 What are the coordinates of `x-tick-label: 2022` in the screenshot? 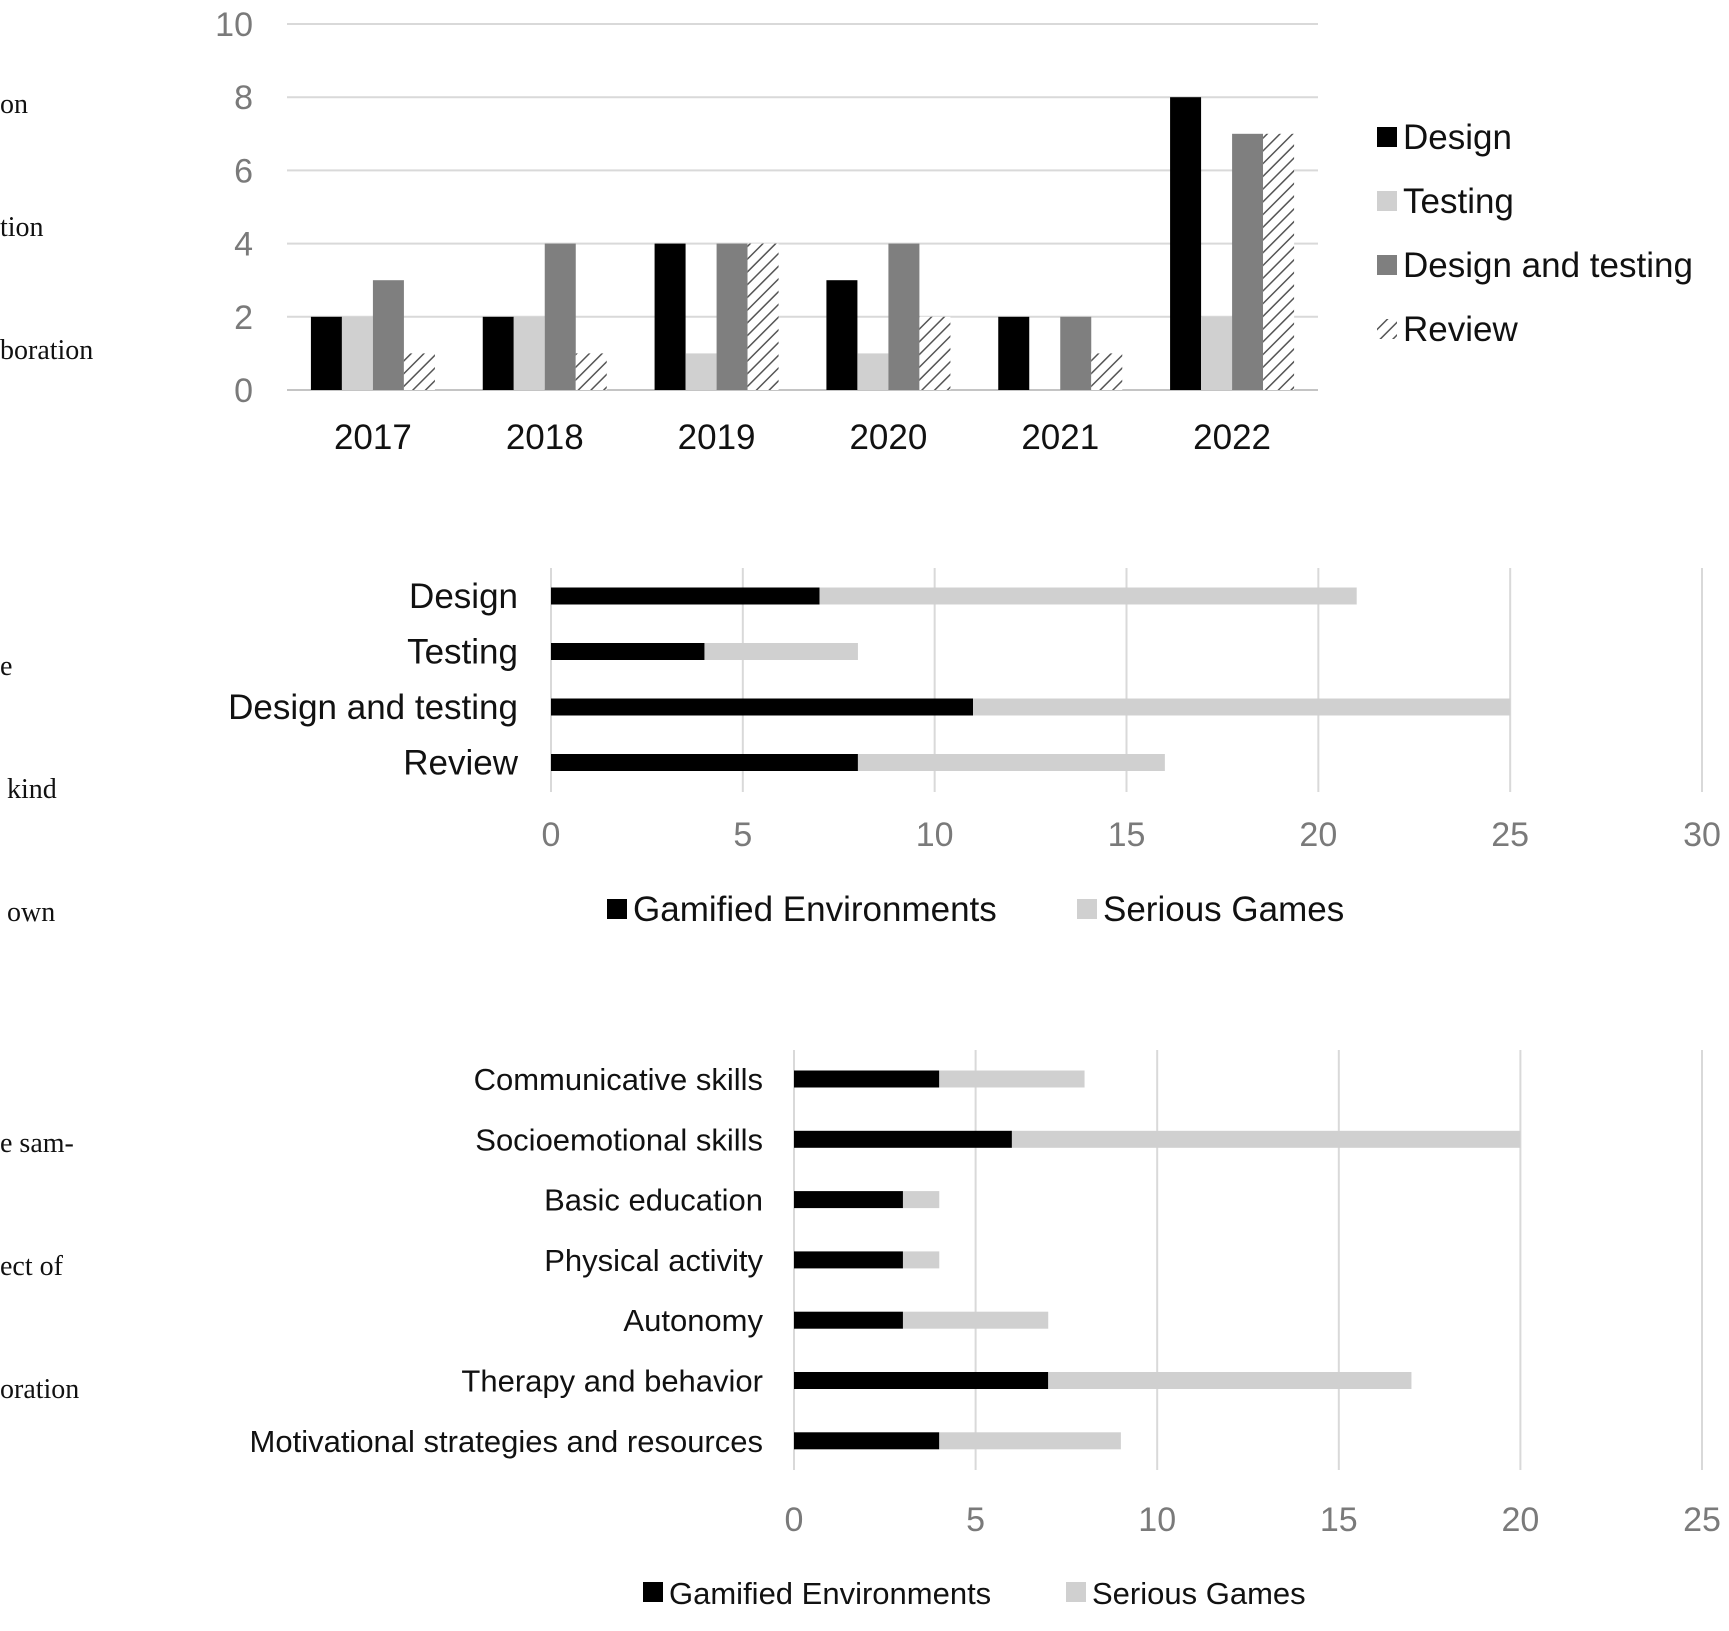 It's located at (1232, 437).